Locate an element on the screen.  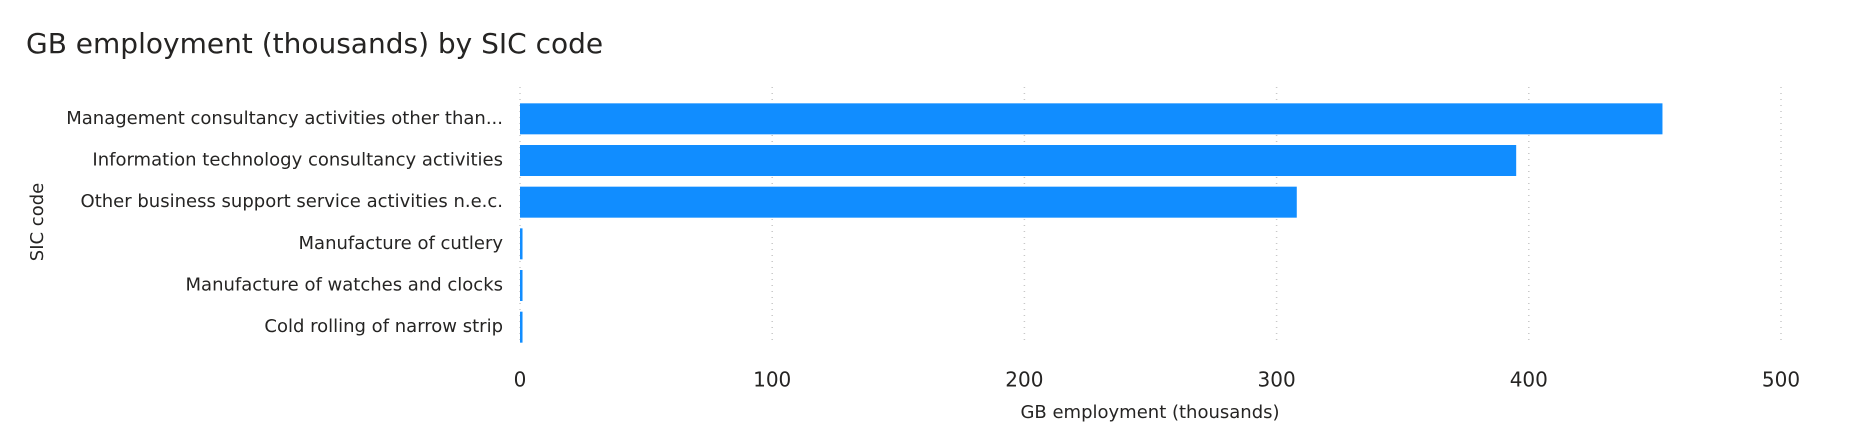
y-tick-label: Cold rolling of narrow strip is located at coordinates (383, 326).